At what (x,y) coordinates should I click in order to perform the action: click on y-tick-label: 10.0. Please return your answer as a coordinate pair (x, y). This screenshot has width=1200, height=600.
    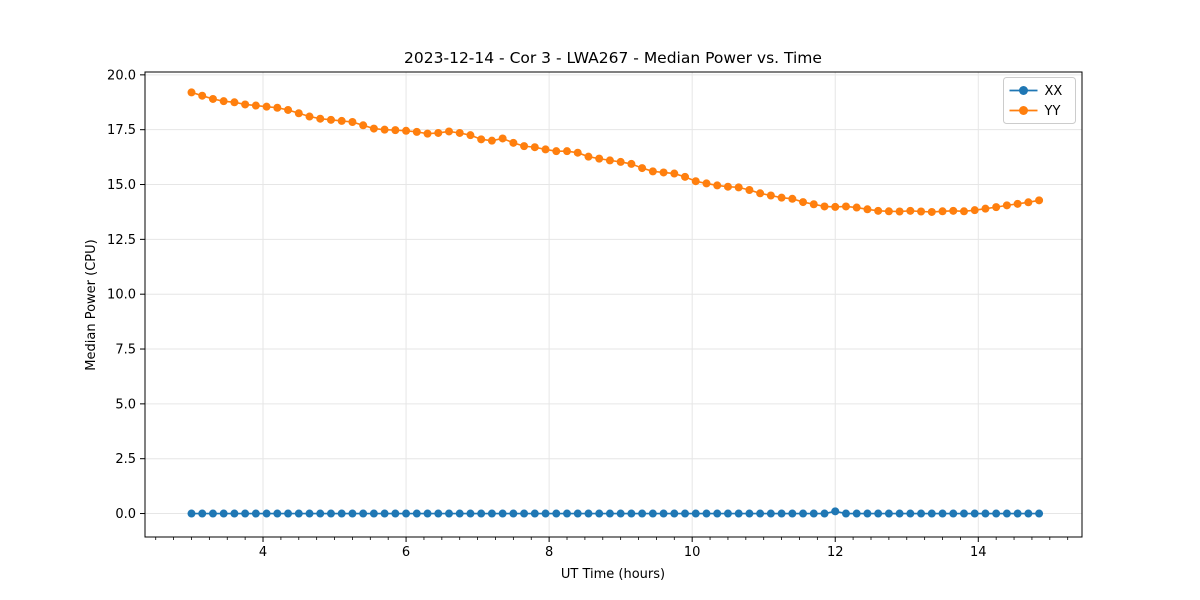
    Looking at the image, I should click on (121, 295).